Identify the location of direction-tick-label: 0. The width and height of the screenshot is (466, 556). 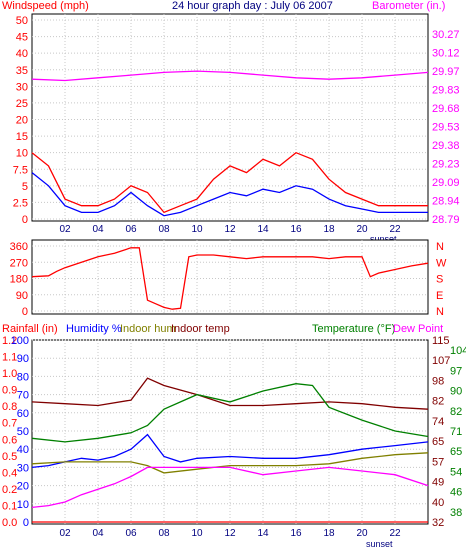
(25, 312).